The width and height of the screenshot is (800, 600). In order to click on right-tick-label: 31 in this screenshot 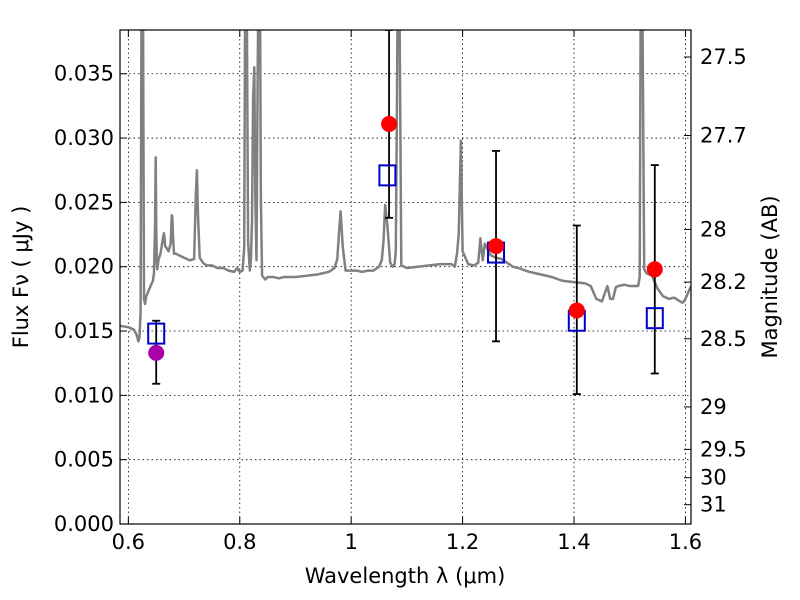, I will do `click(713, 505)`.